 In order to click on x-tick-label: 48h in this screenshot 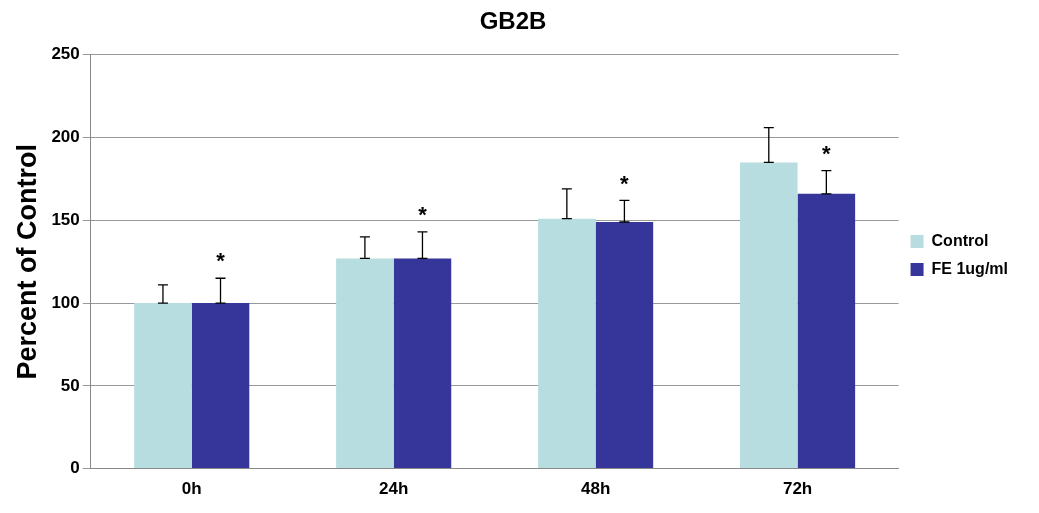, I will do `click(595, 489)`.